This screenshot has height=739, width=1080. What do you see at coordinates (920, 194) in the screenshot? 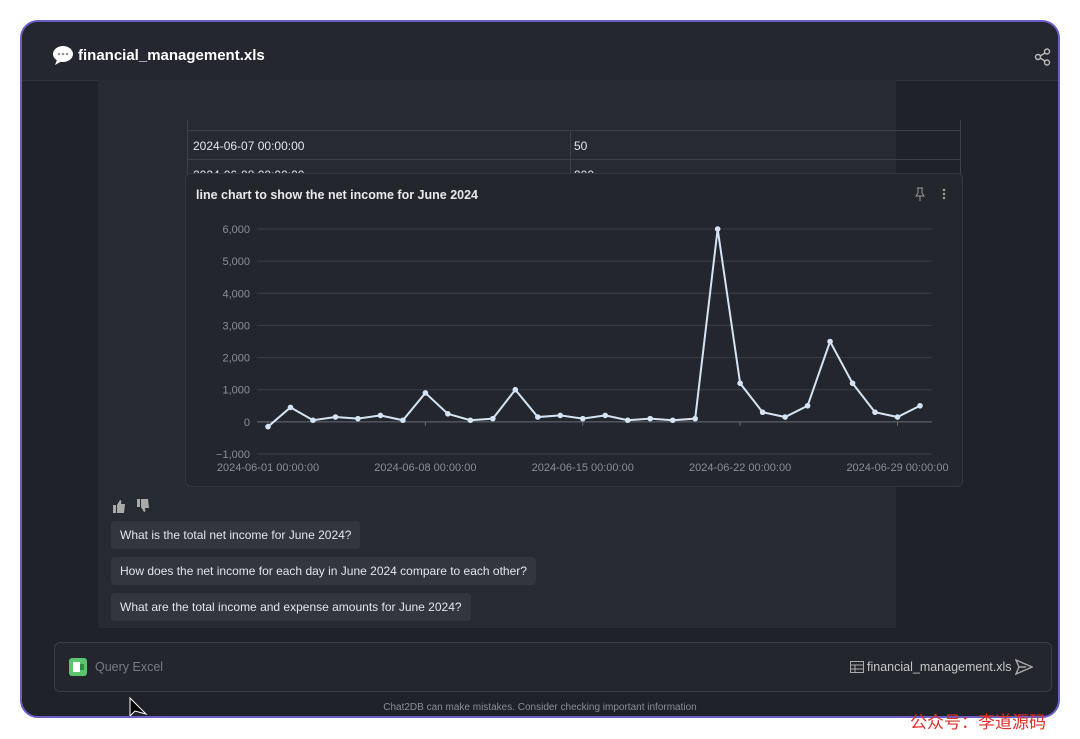
I see `pin-button` at bounding box center [920, 194].